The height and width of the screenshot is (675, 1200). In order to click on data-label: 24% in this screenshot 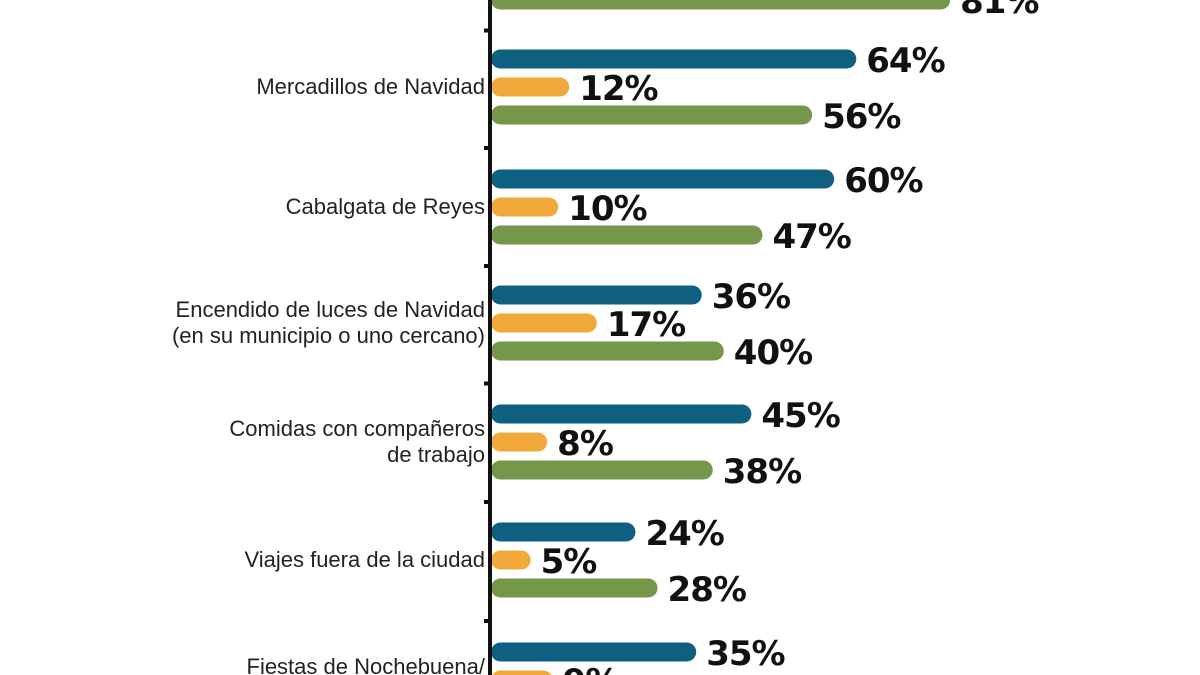, I will do `click(684, 534)`.